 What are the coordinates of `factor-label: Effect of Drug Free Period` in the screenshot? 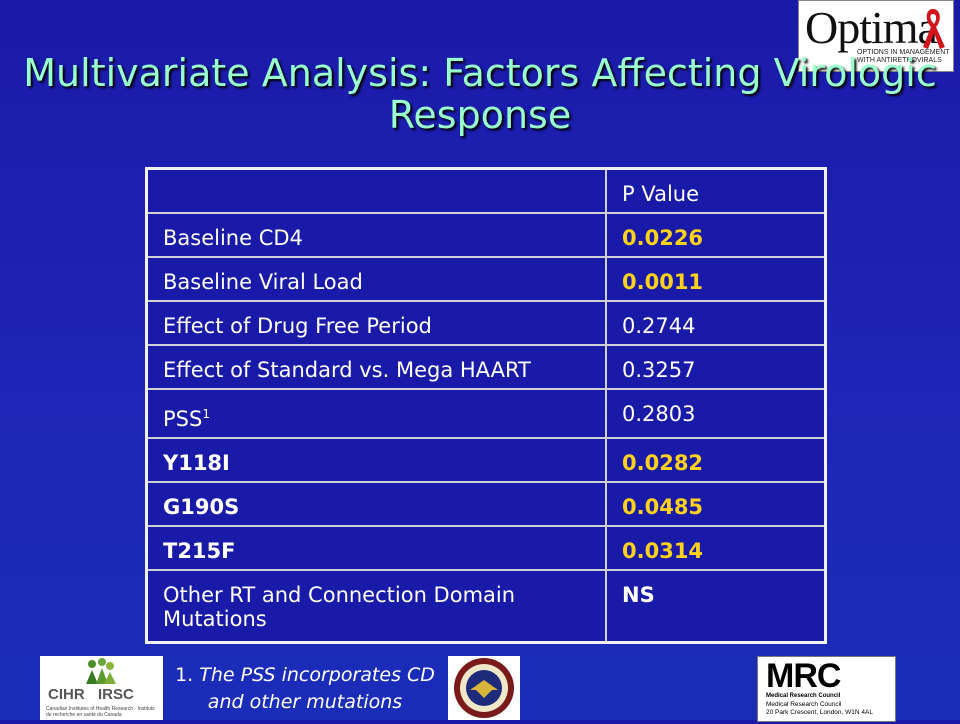 It's located at (297, 325).